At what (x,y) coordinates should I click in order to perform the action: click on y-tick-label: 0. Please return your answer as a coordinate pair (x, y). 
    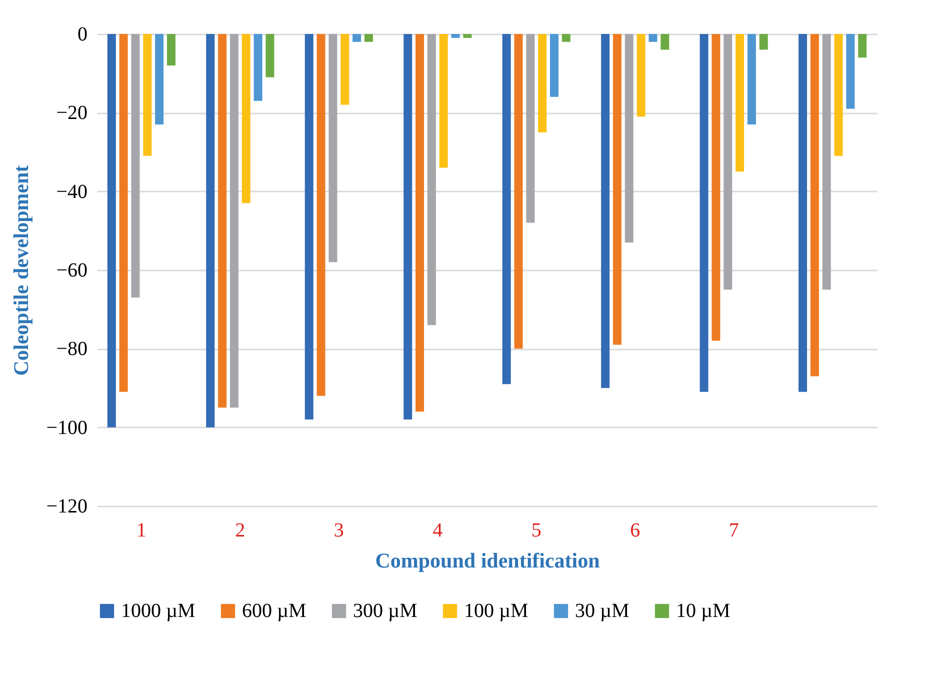
    Looking at the image, I should click on (83, 35).